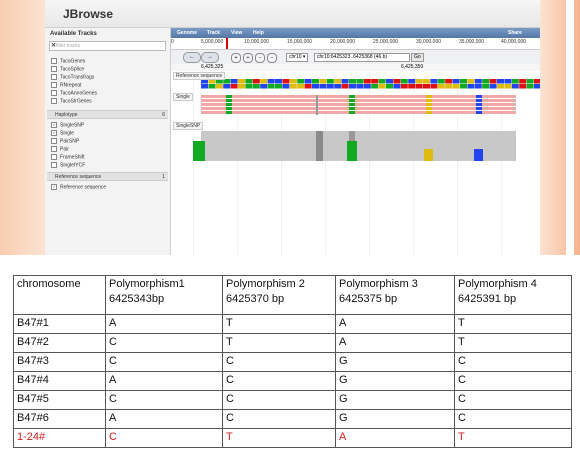 This screenshot has width=580, height=463. What do you see at coordinates (297, 57) in the screenshot?
I see `chromosome-select: chr10 ▾` at bounding box center [297, 57].